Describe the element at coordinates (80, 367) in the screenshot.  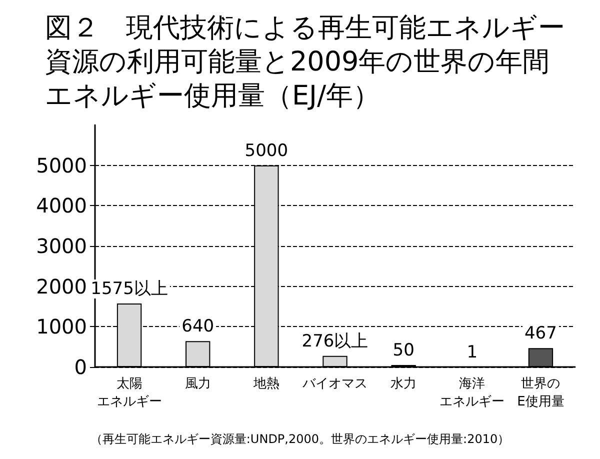
I see `y-tick-label: 0` at that location.